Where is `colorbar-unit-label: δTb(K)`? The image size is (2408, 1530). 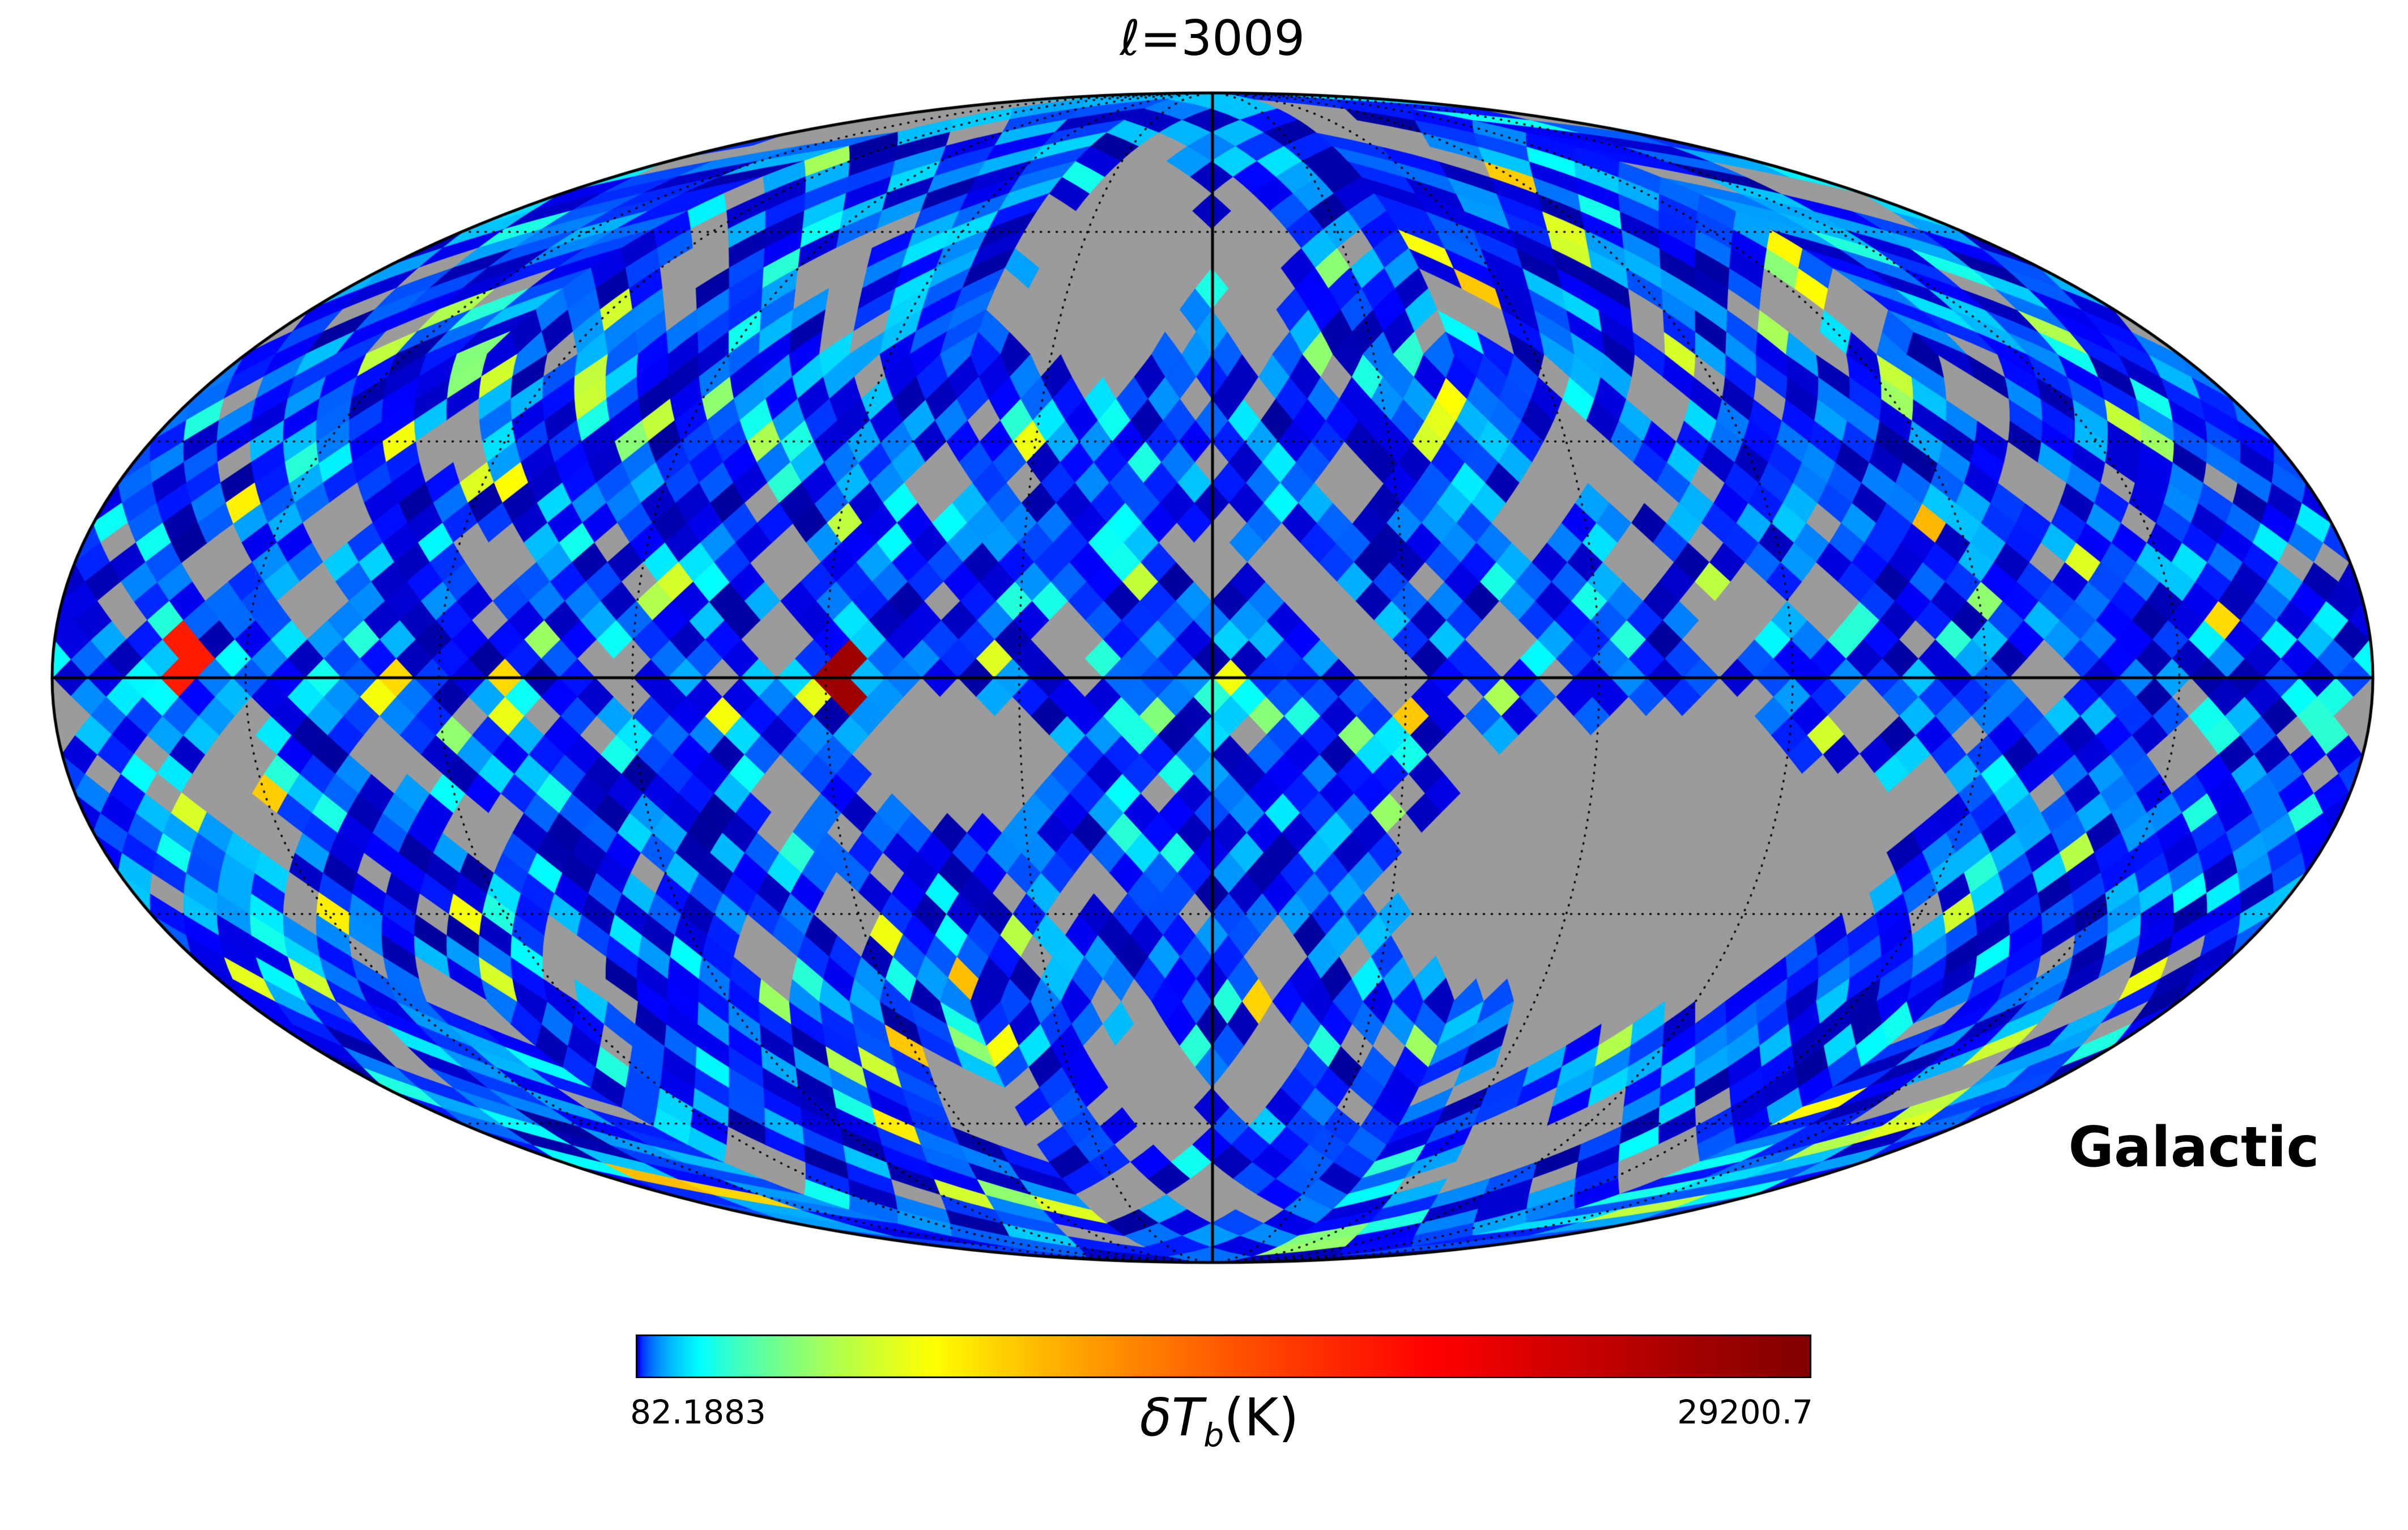 colorbar-unit-label: δTb(K) is located at coordinates (1219, 1420).